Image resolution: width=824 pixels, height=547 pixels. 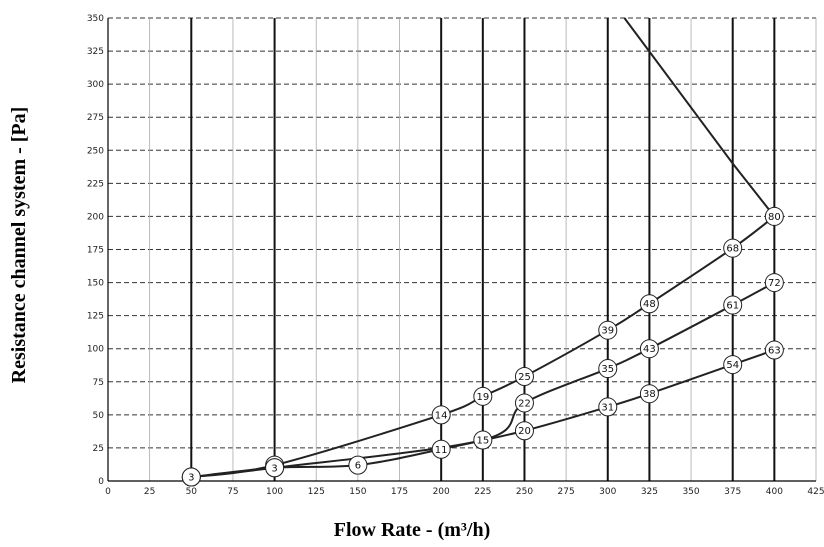 I want to click on y-tick-label: 350, so click(x=95, y=19).